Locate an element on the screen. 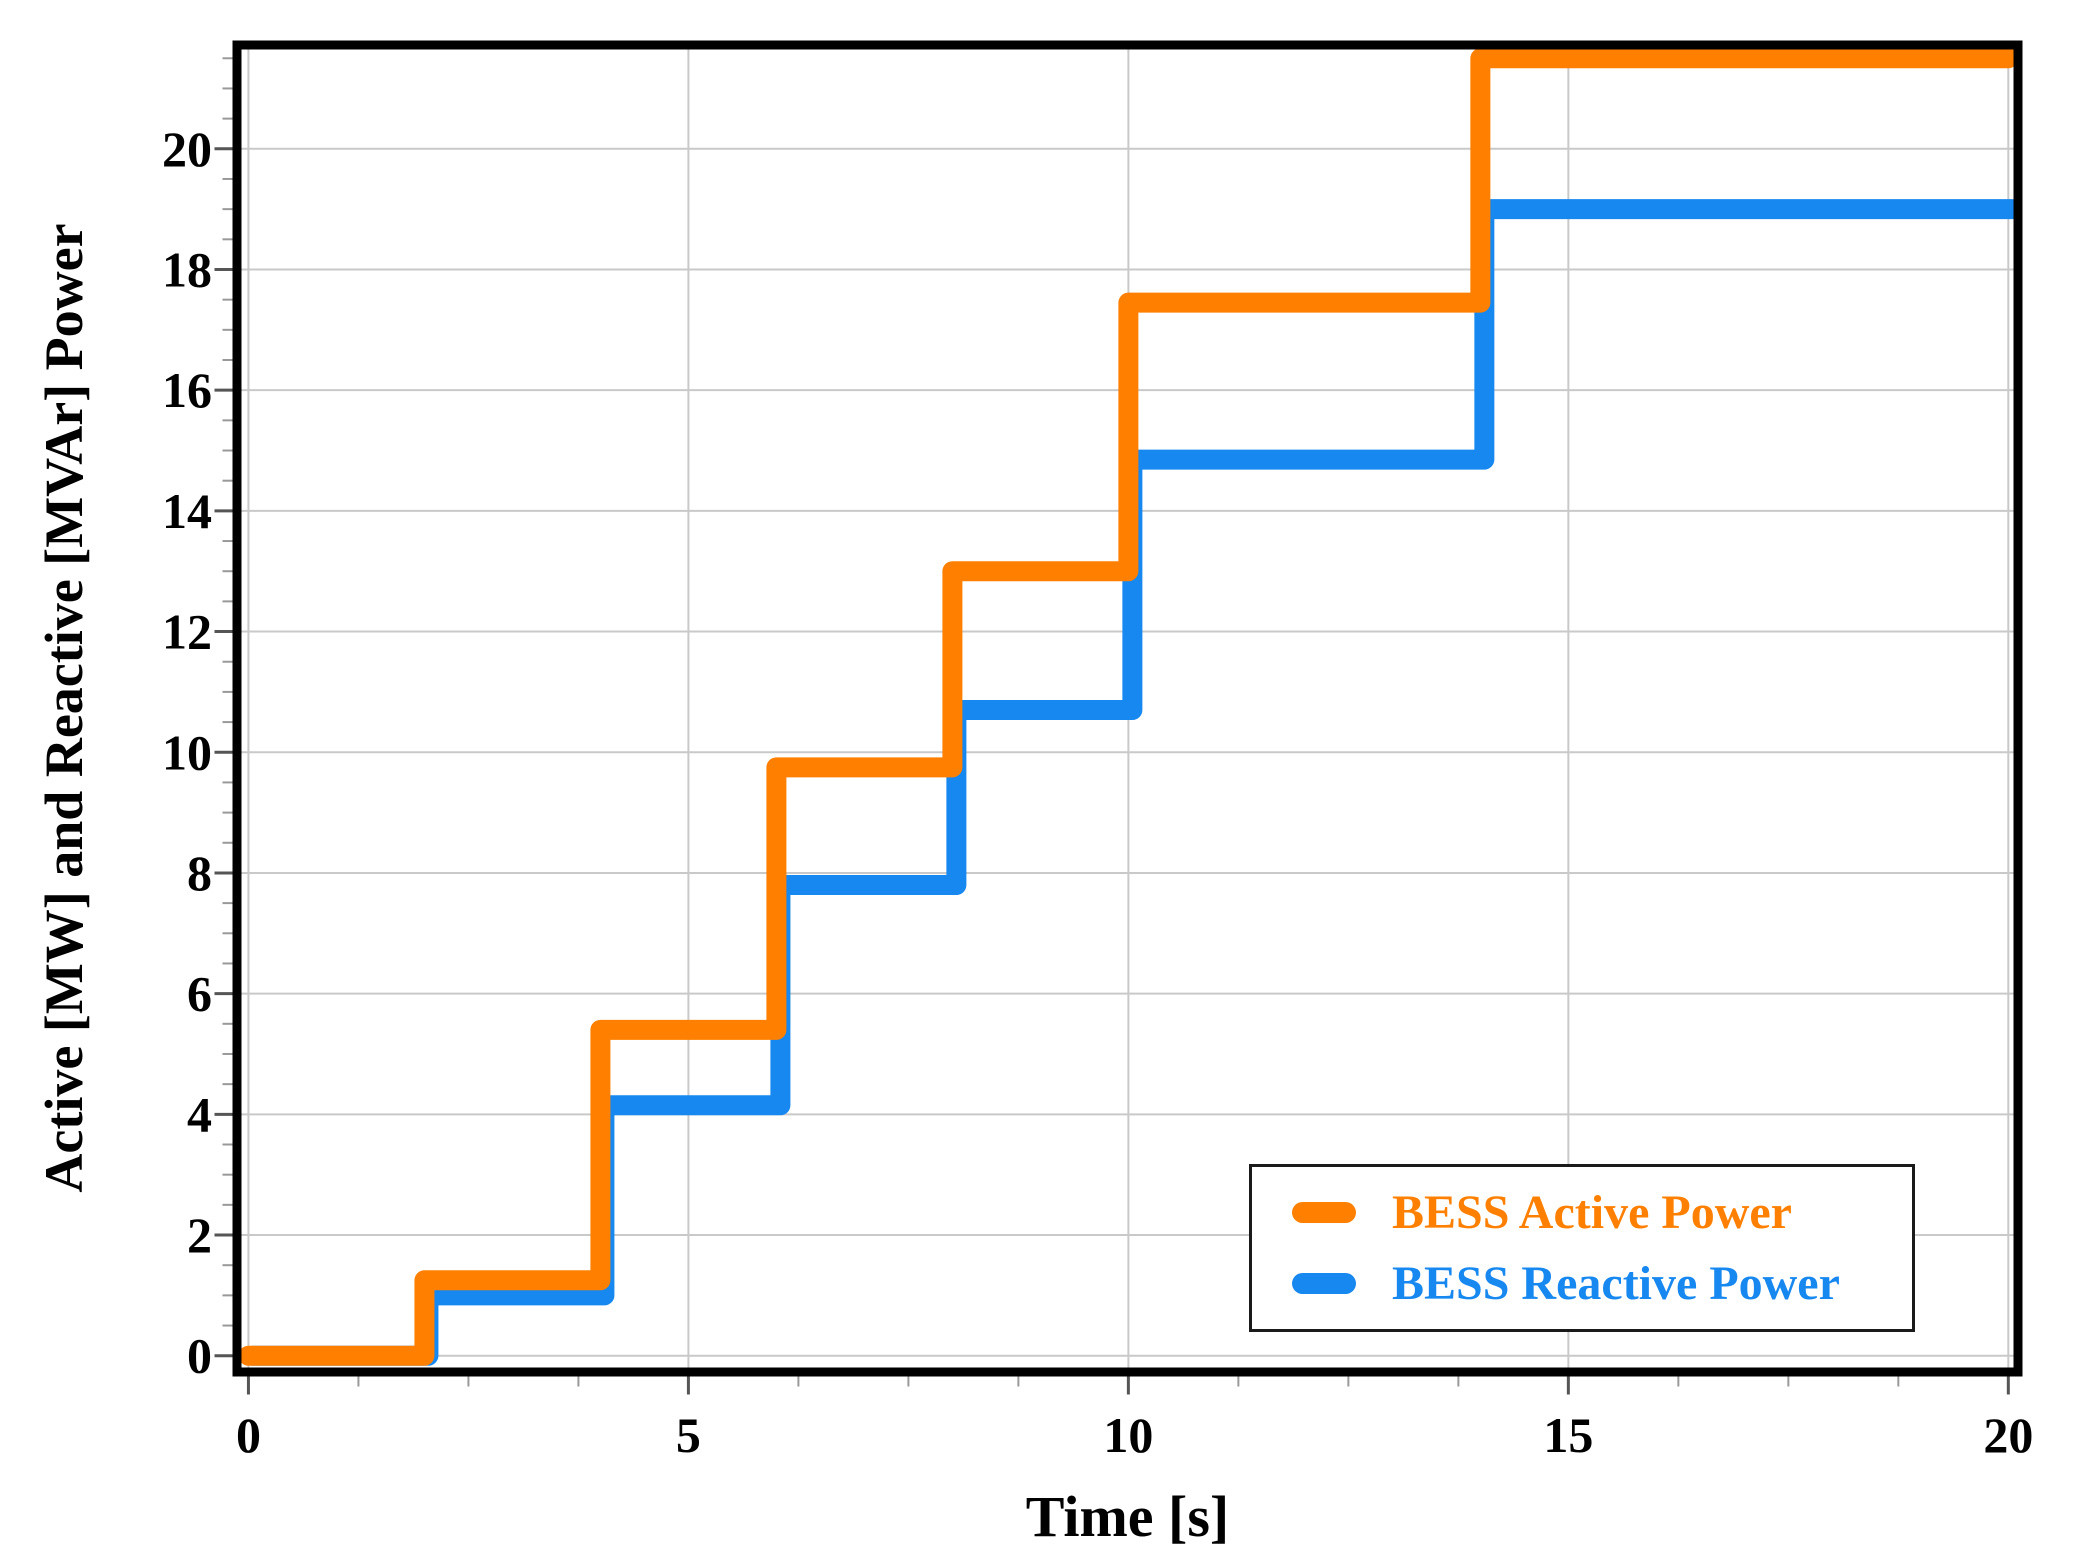  x-axis-title: Time [s] is located at coordinates (1127, 1516).